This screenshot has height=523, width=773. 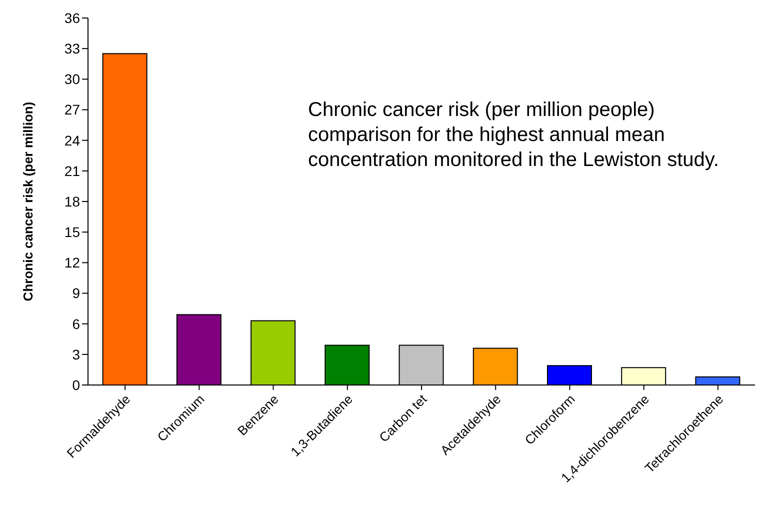 I want to click on y-tick-label: 6, so click(x=76, y=324).